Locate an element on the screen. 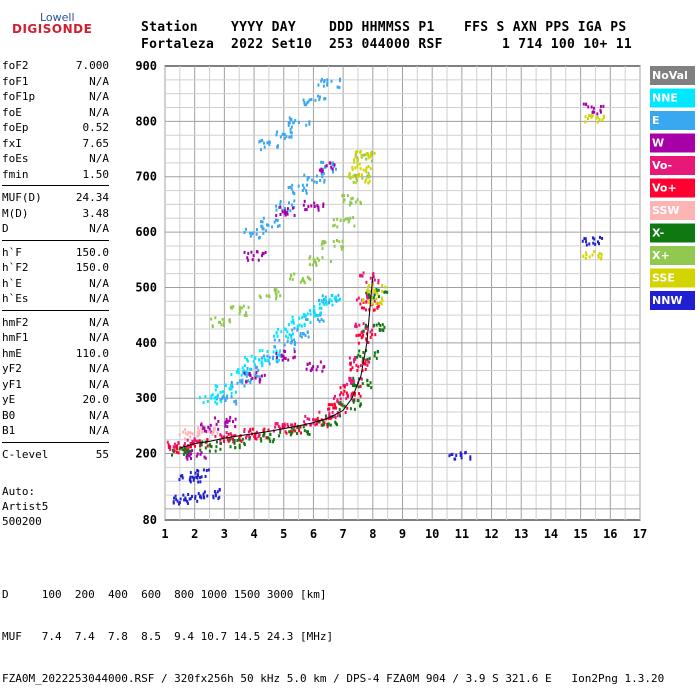 Image resolution: width=700 pixels, height=700 pixels. param-row: yF2 N/A is located at coordinates (55, 369).